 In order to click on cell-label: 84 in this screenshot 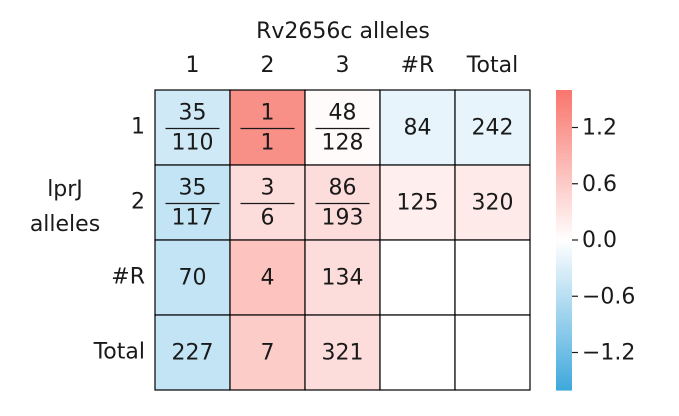, I will do `click(418, 128)`.